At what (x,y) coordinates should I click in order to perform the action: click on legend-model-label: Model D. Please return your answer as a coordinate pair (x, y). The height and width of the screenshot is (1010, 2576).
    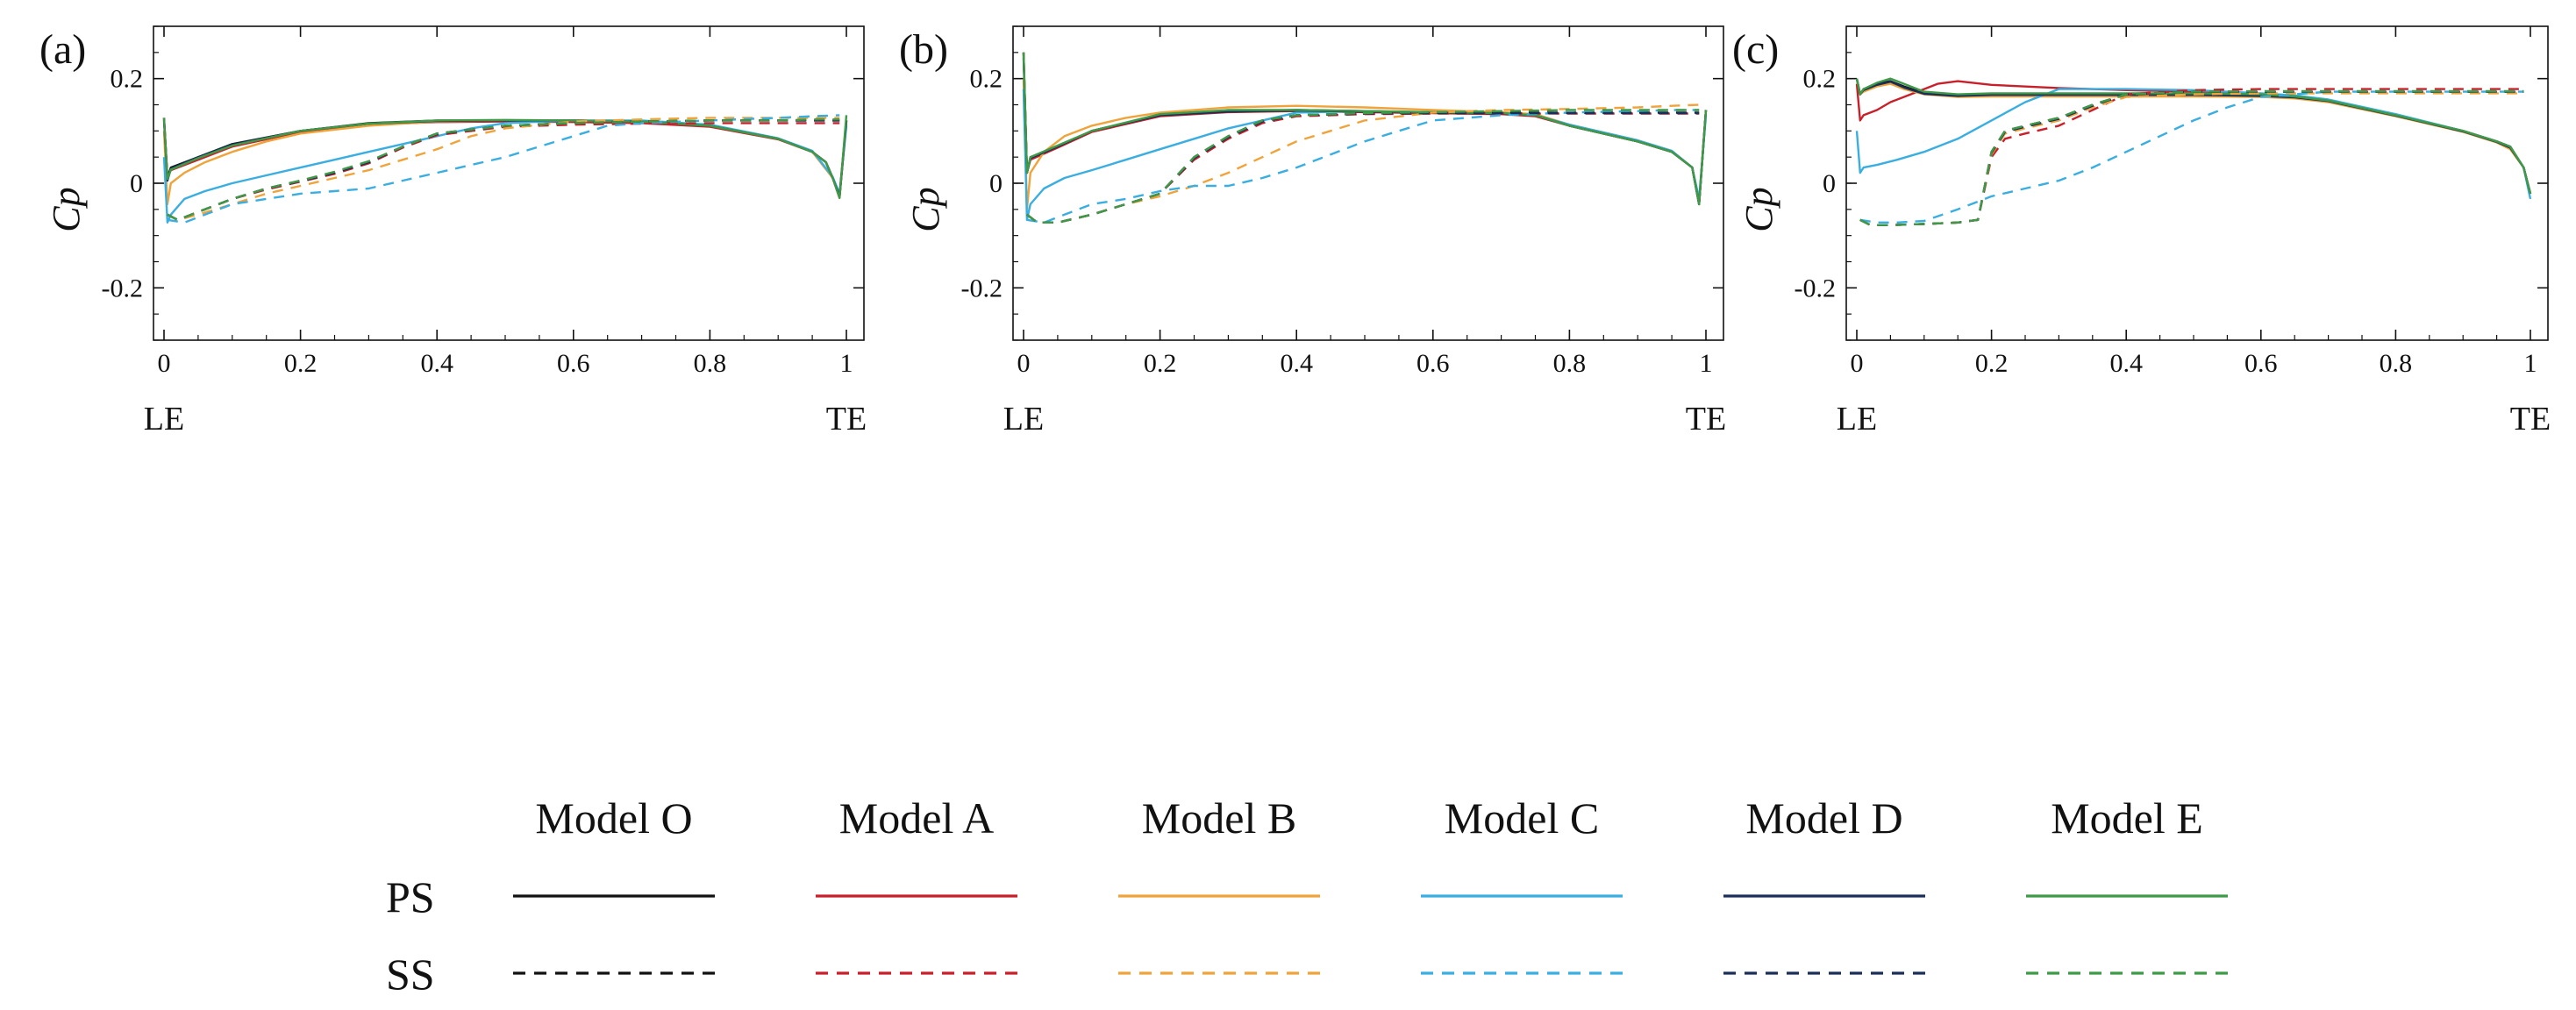
    Looking at the image, I should click on (1824, 818).